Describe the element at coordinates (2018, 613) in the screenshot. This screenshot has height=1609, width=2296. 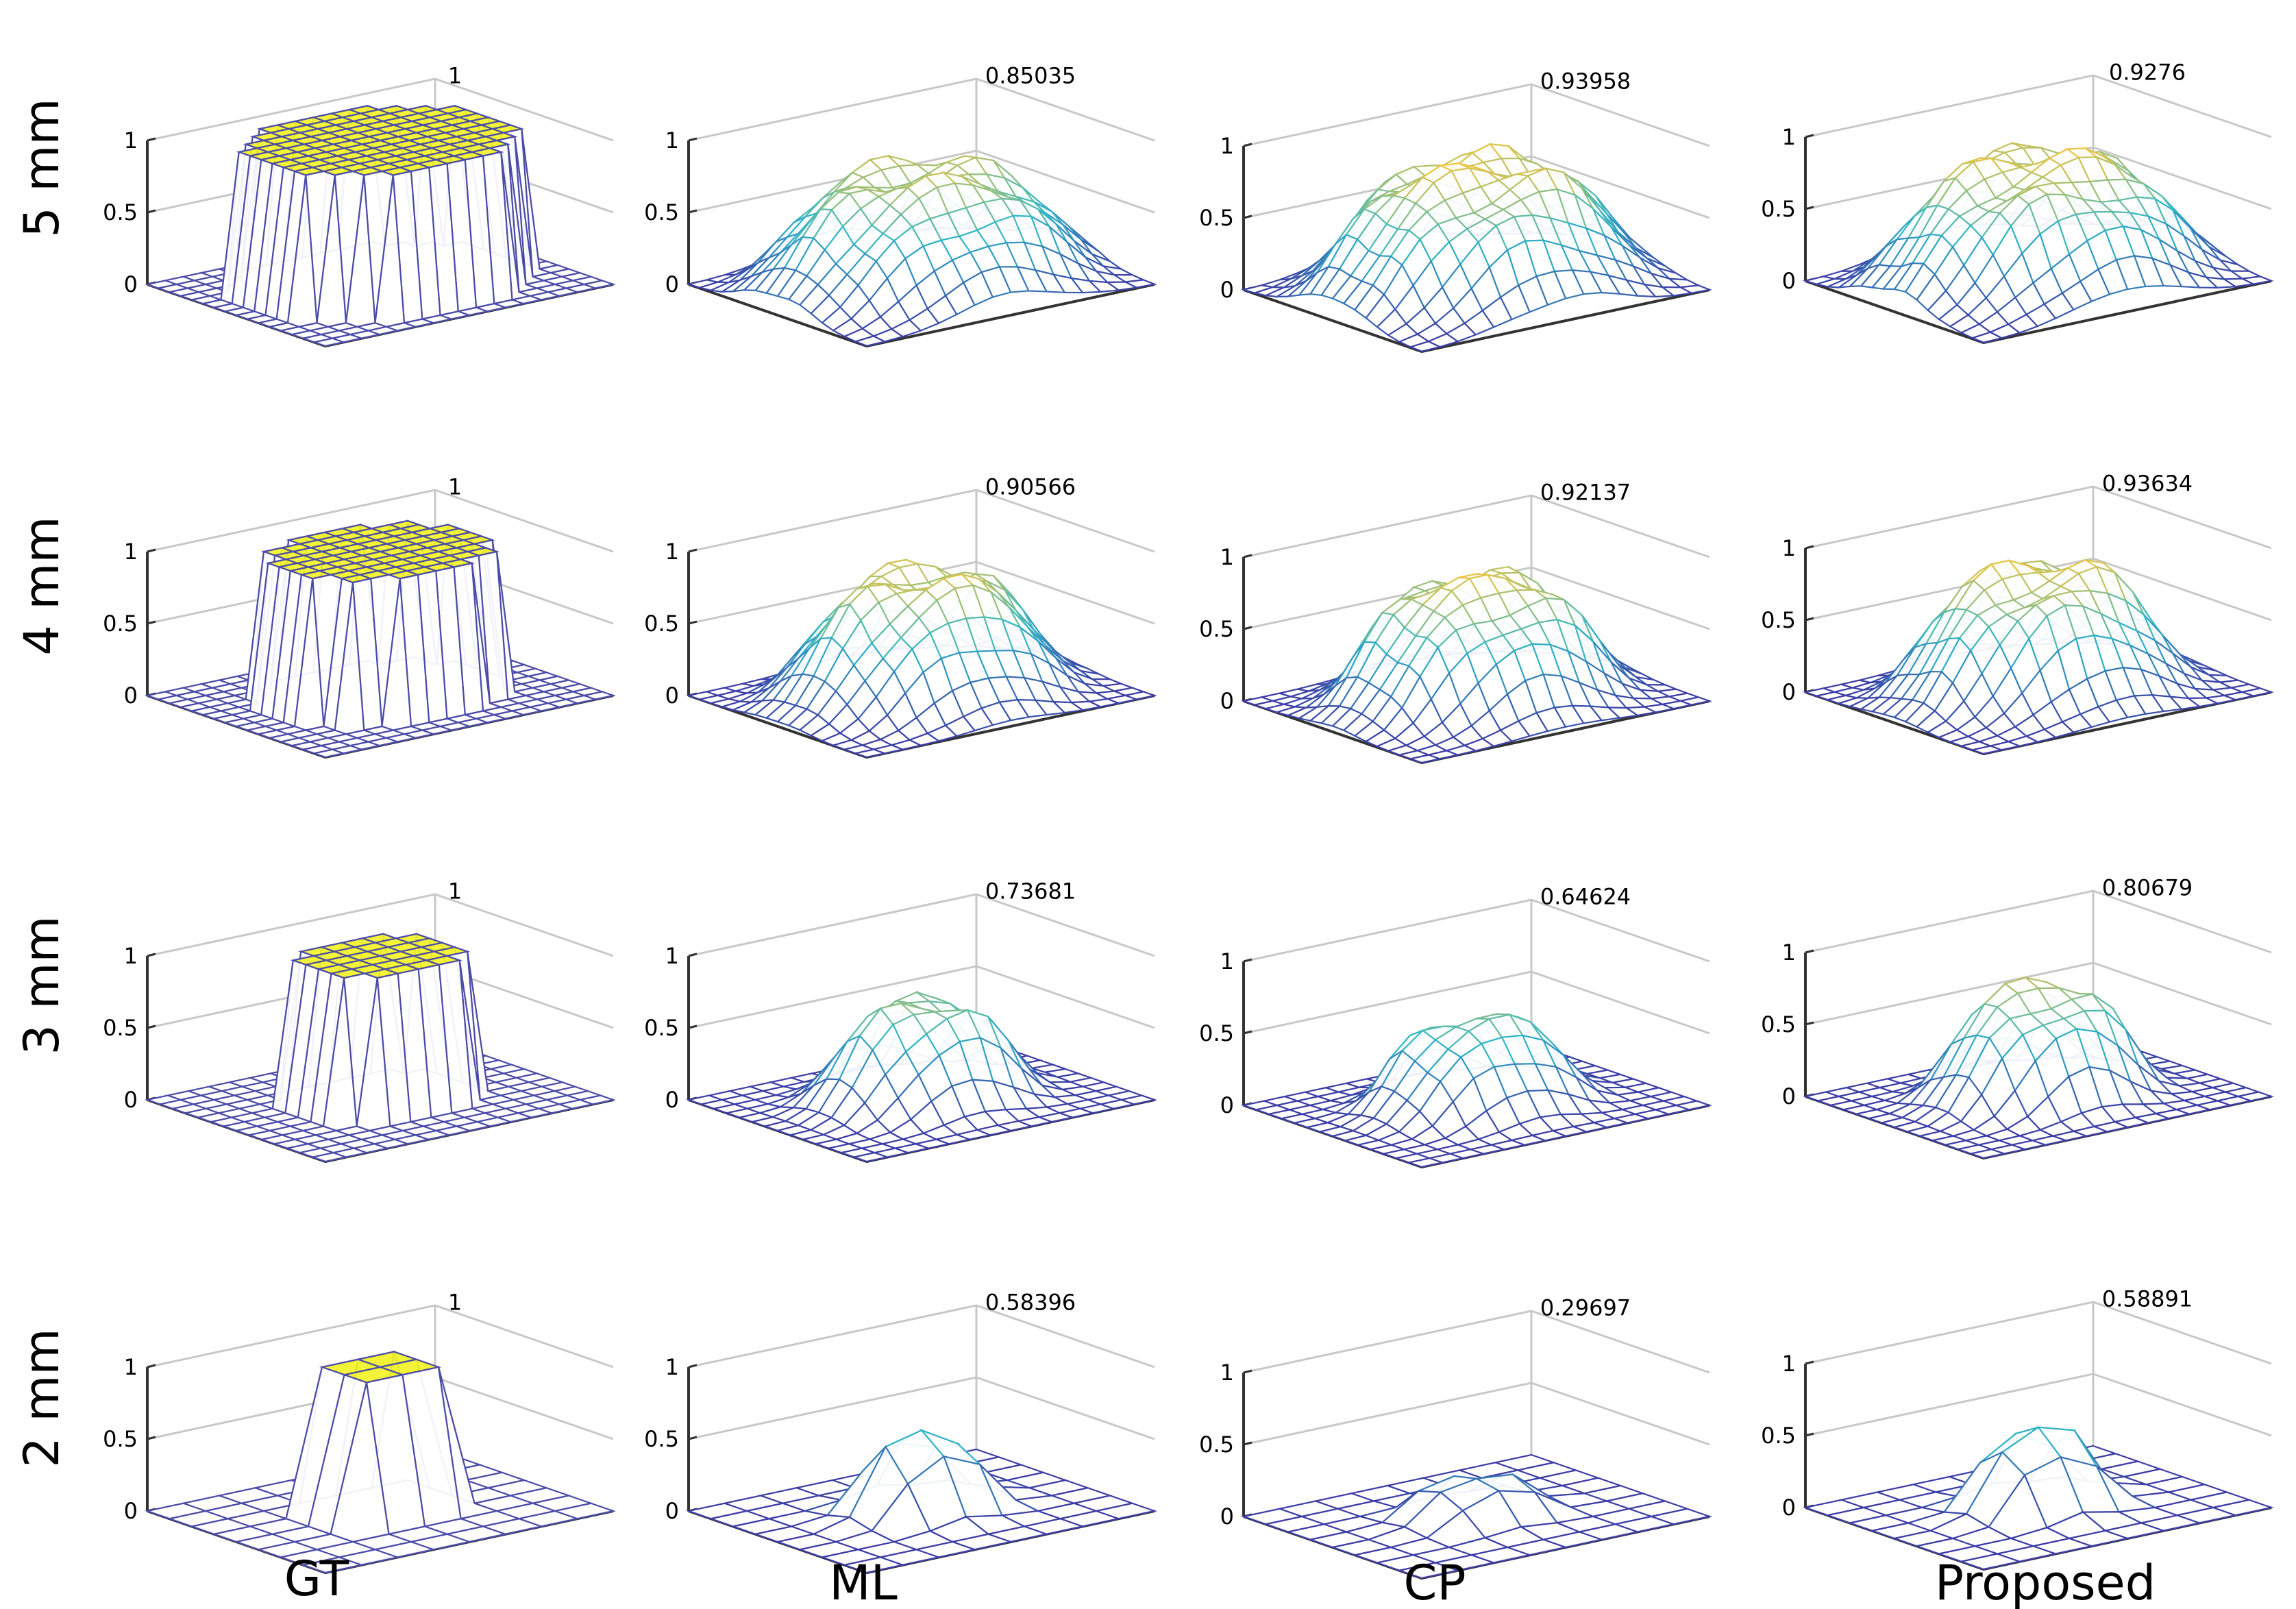
I see `panel-proposed-4mm: 0 0.5 1 0.93634` at that location.